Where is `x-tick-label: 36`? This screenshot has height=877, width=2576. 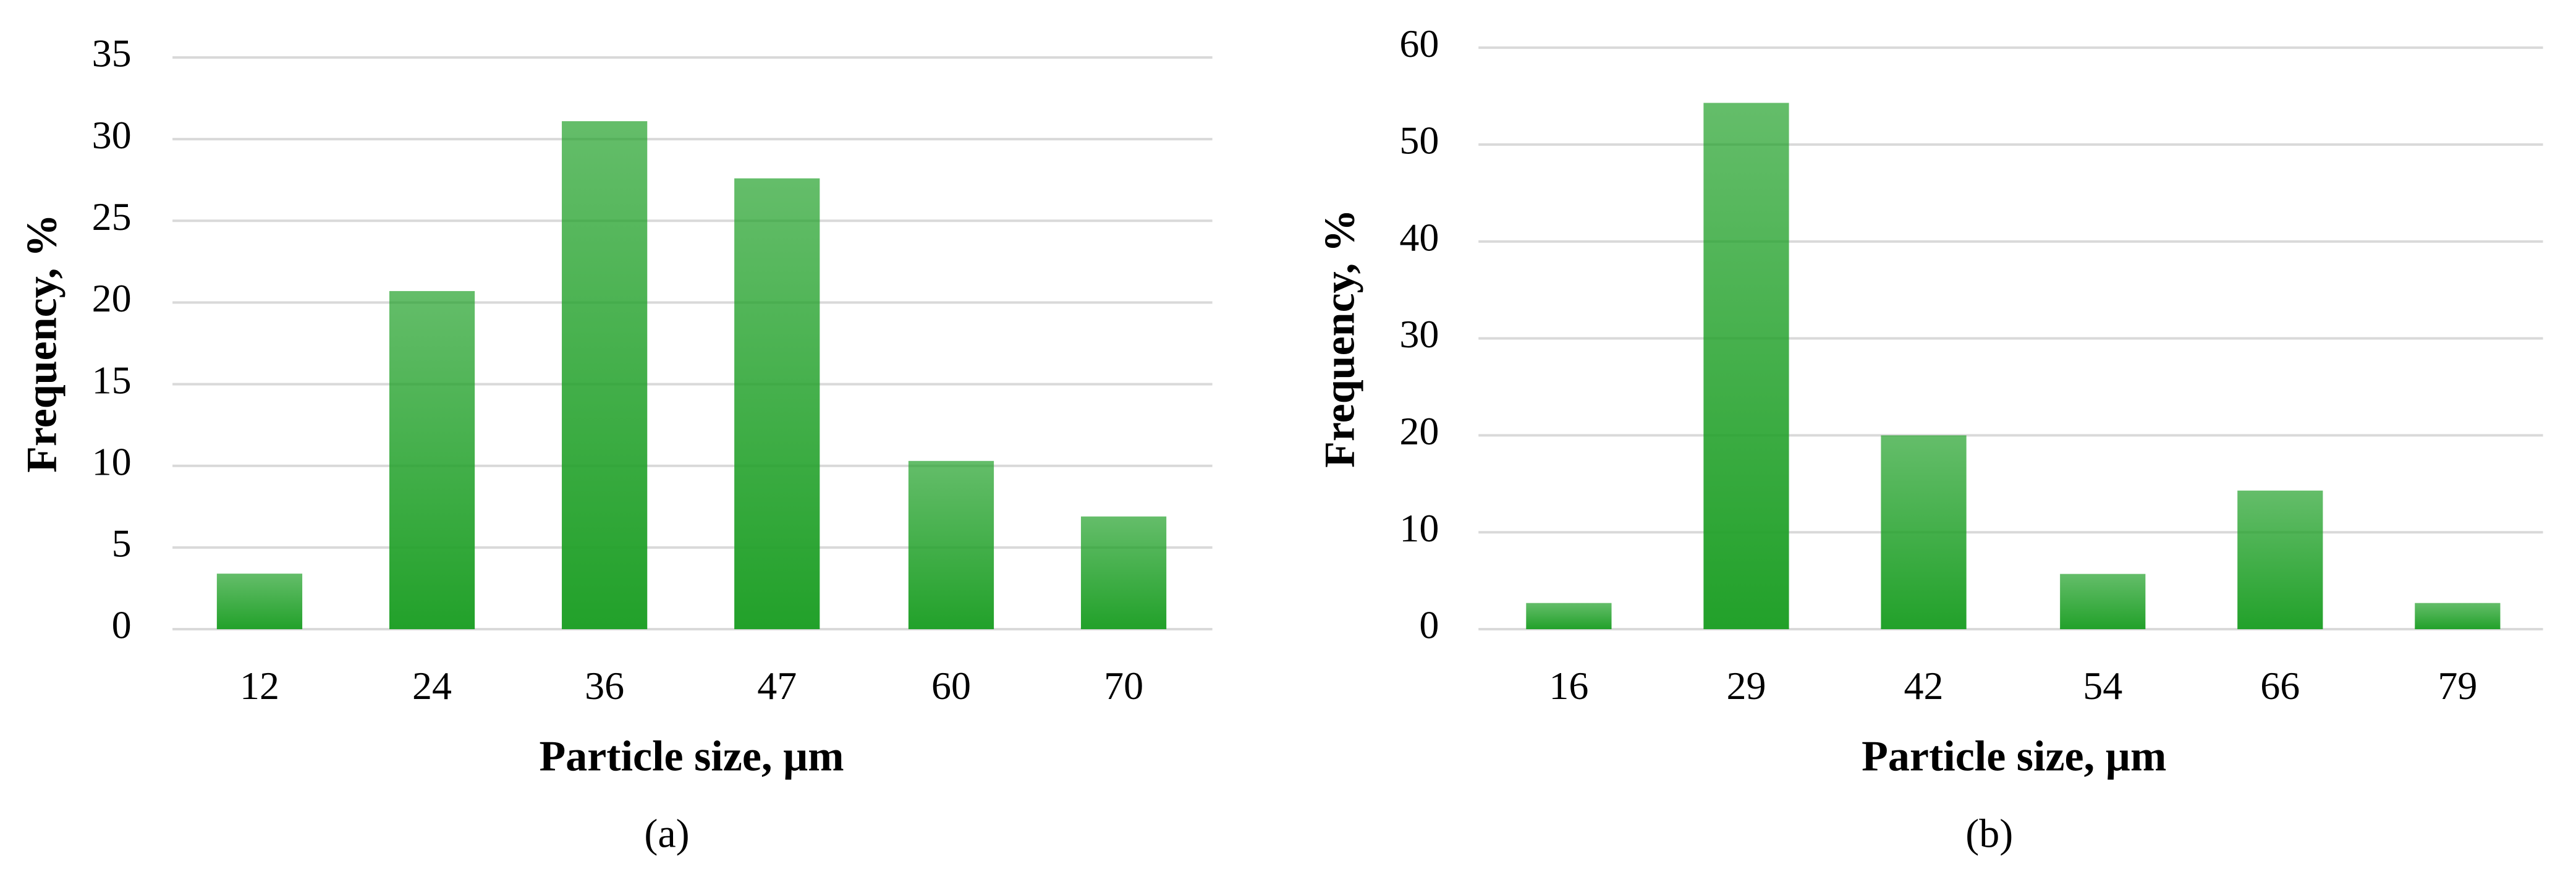 x-tick-label: 36 is located at coordinates (604, 686).